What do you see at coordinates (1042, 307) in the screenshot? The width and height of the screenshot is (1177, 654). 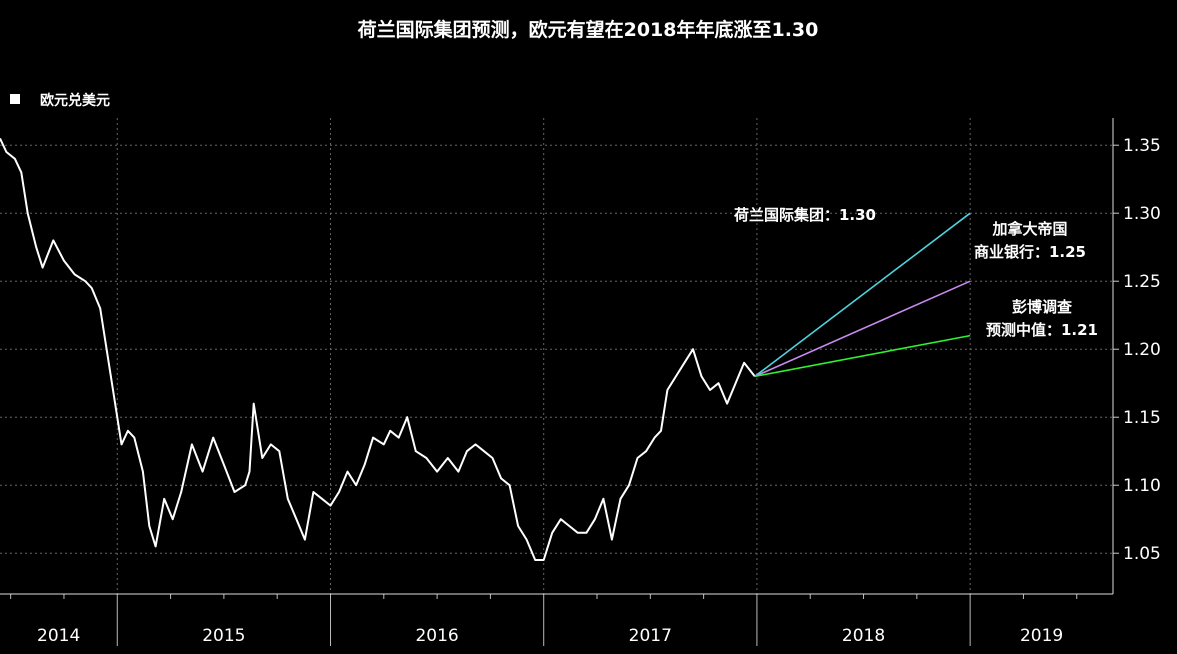 I see `annotation-line: 彭博调查` at bounding box center [1042, 307].